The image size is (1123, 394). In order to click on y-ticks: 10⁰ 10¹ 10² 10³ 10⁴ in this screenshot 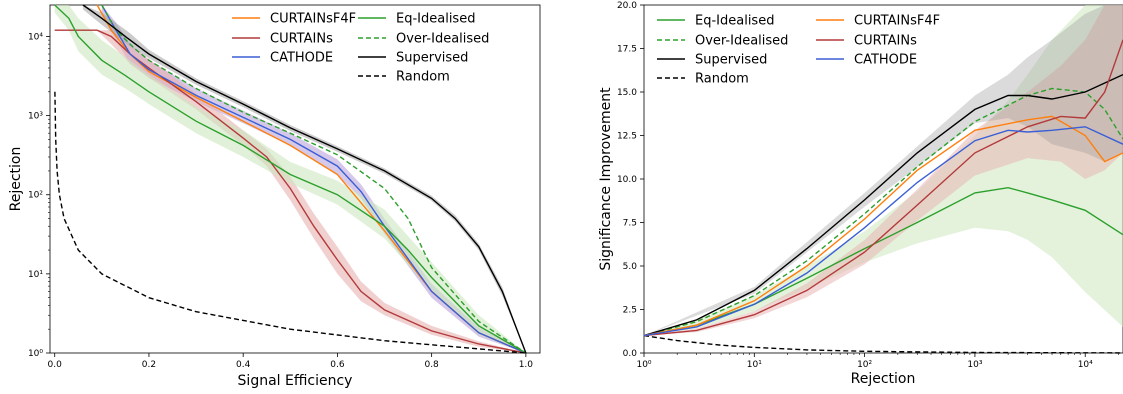, I will do `click(39, 195)`.